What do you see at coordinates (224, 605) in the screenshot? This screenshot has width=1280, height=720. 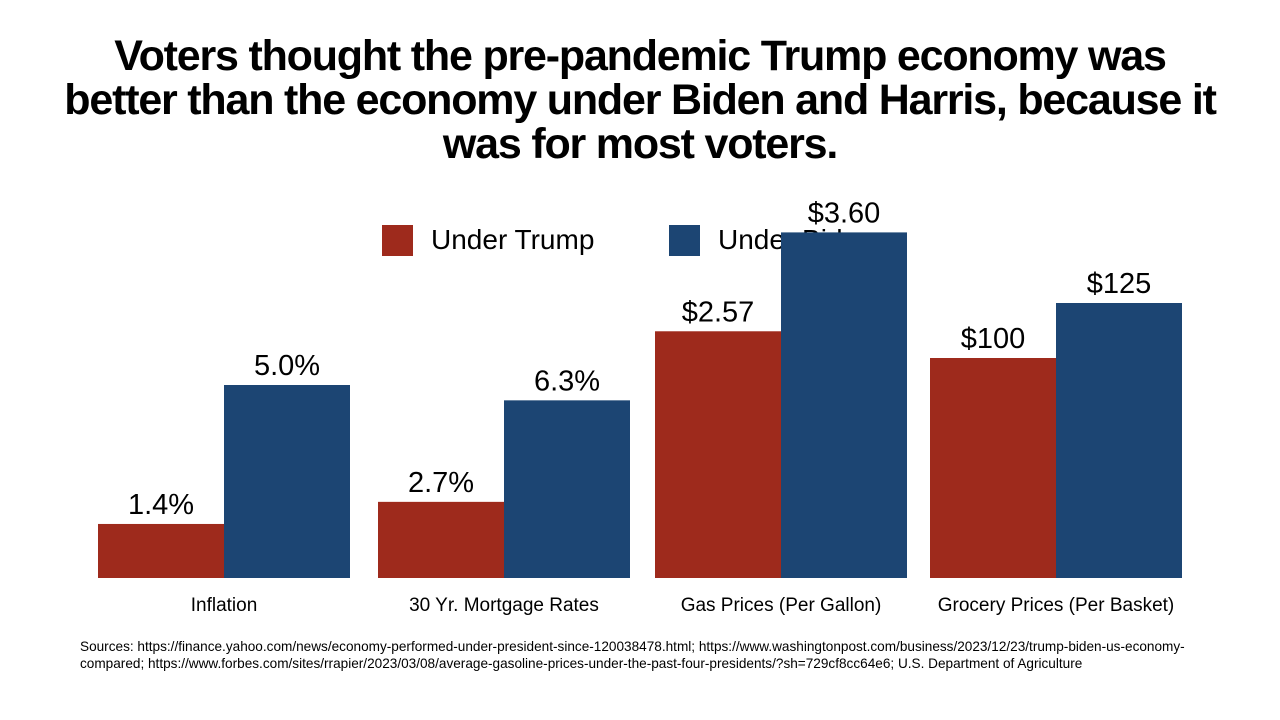 I see `category-label-0: Inflation` at bounding box center [224, 605].